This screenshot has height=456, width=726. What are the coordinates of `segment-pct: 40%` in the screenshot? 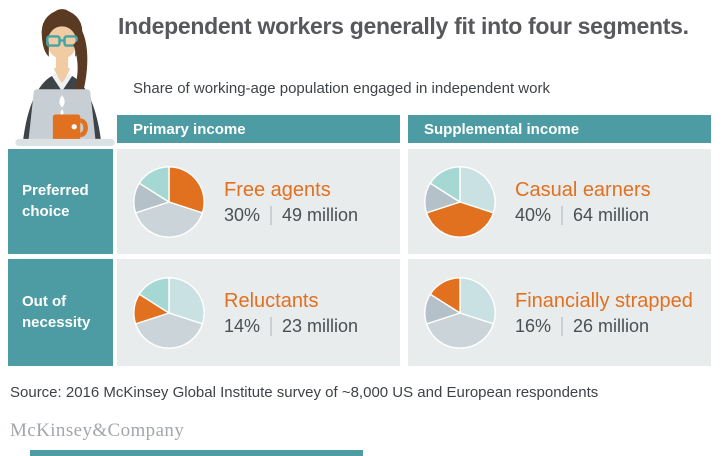 It's located at (533, 214).